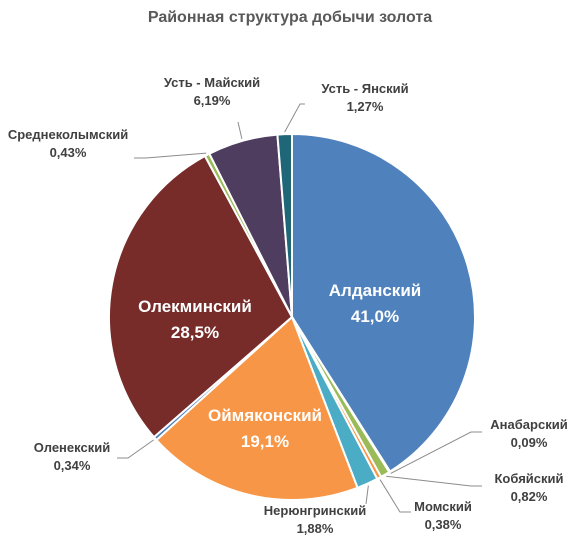  What do you see at coordinates (68, 134) in the screenshot?
I see `slice-name-label: Среднеколымский` at bounding box center [68, 134].